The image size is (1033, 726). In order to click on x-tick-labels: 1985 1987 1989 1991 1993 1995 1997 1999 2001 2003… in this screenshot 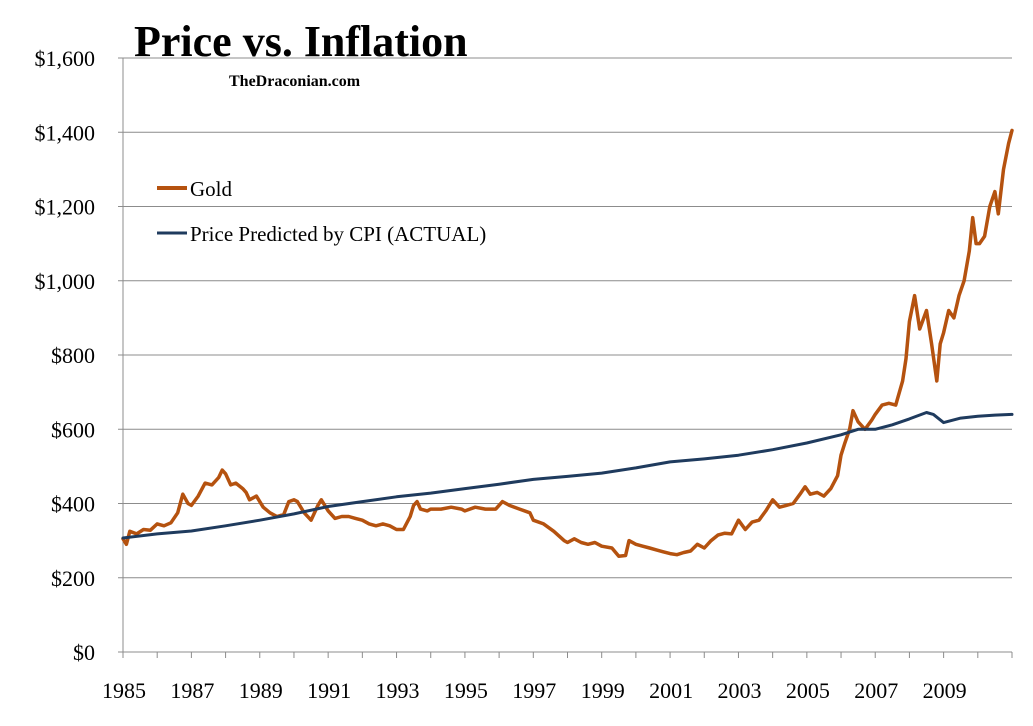, I will do `click(534, 690)`.